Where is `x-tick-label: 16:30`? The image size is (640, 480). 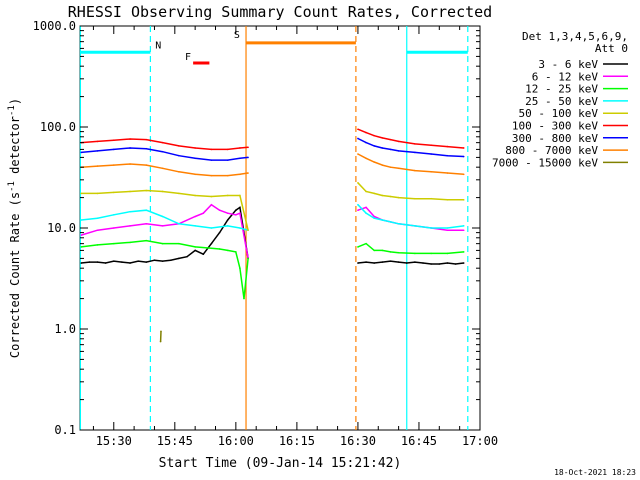
x-tick-label: 16:30 is located at coordinates (358, 441).